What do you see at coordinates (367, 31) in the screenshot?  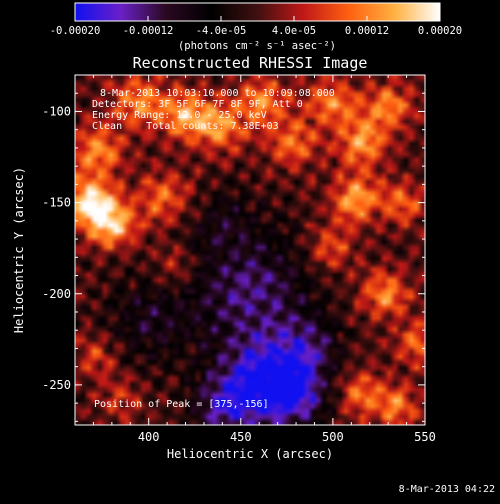 I see `colorbar-tick-label: 0.00012` at bounding box center [367, 31].